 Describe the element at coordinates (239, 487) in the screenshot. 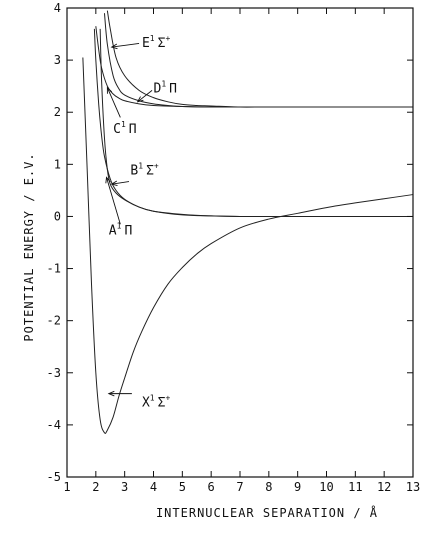

I see `x-tick-label: 7` at that location.